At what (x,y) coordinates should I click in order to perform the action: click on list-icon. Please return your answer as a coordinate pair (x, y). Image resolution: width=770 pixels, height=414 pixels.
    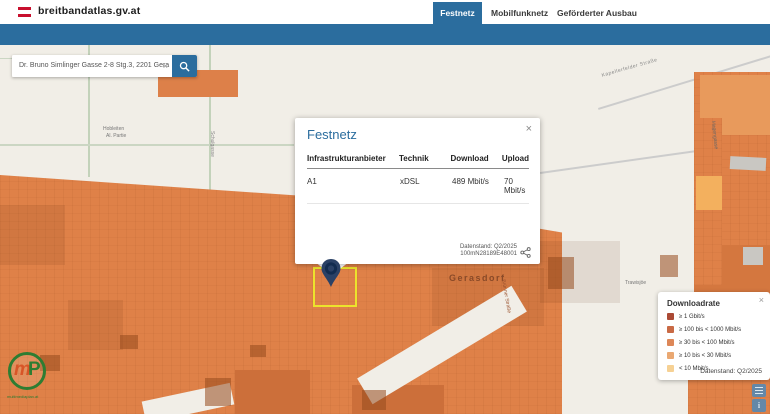
    Looking at the image, I should click on (759, 390).